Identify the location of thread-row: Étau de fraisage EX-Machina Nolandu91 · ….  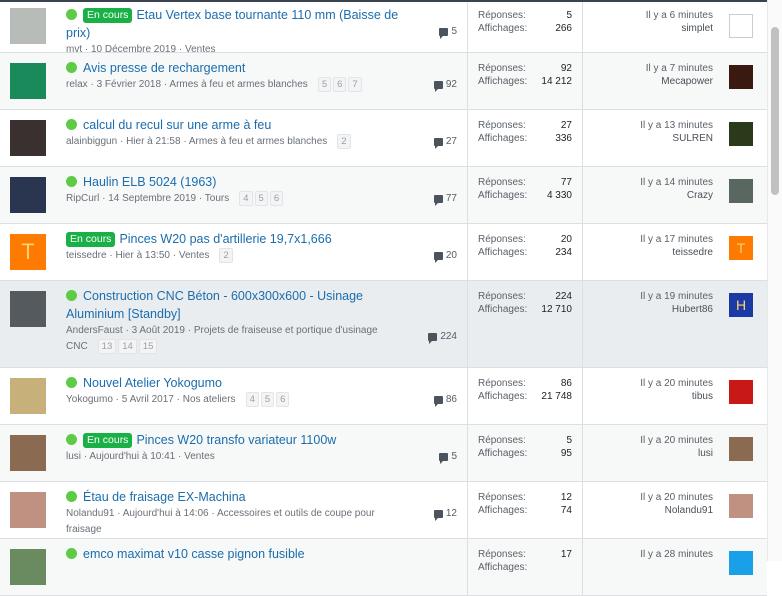
(383, 510).